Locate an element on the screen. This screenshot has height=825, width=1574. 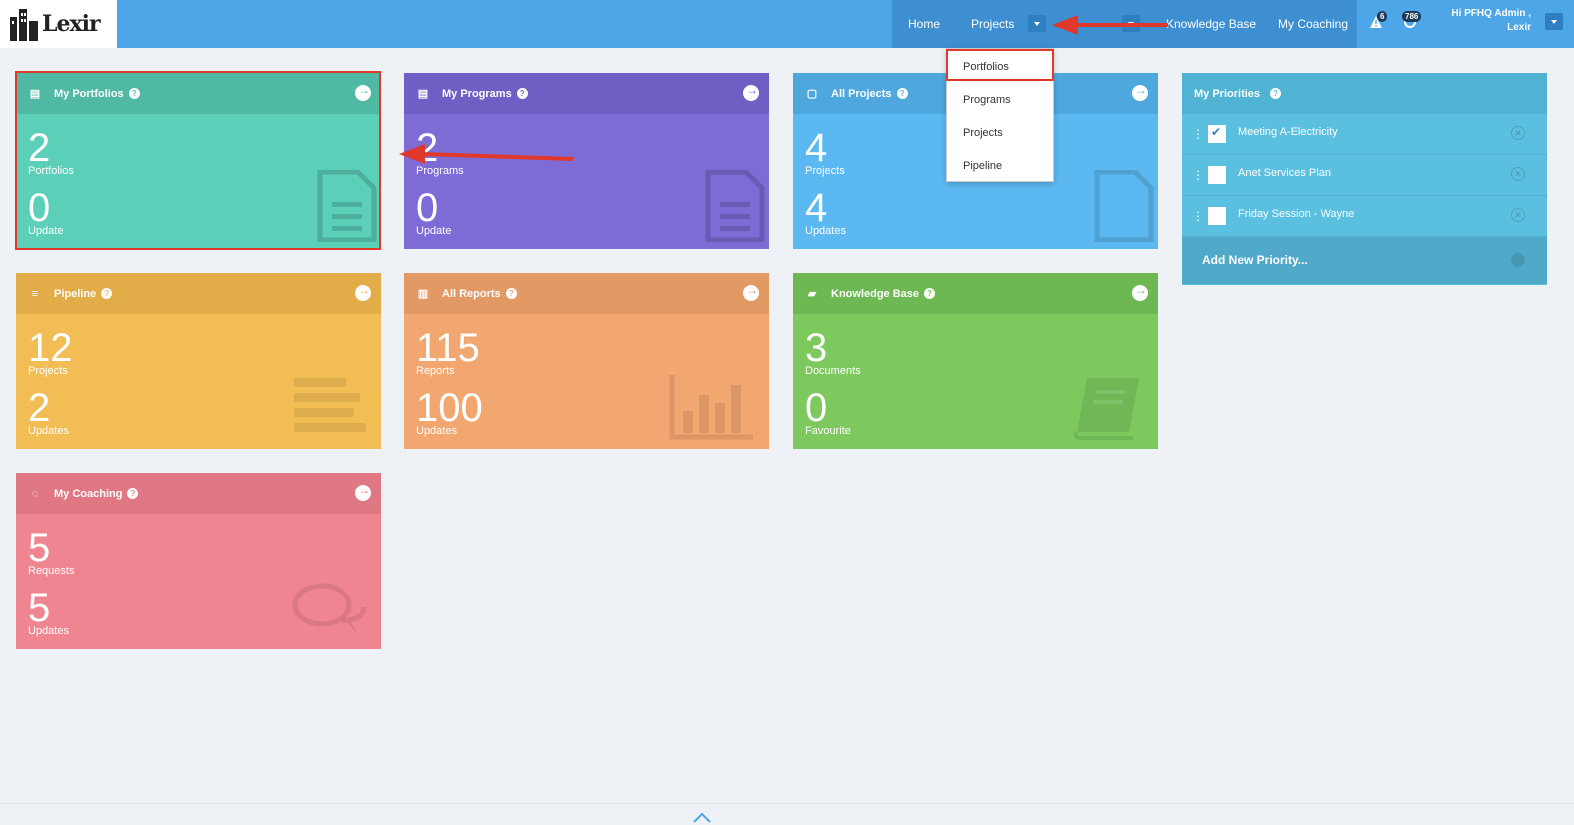
priority-item: ⋮ ✔ Meeting A-Electricity ✕ is located at coordinates (1364, 134).